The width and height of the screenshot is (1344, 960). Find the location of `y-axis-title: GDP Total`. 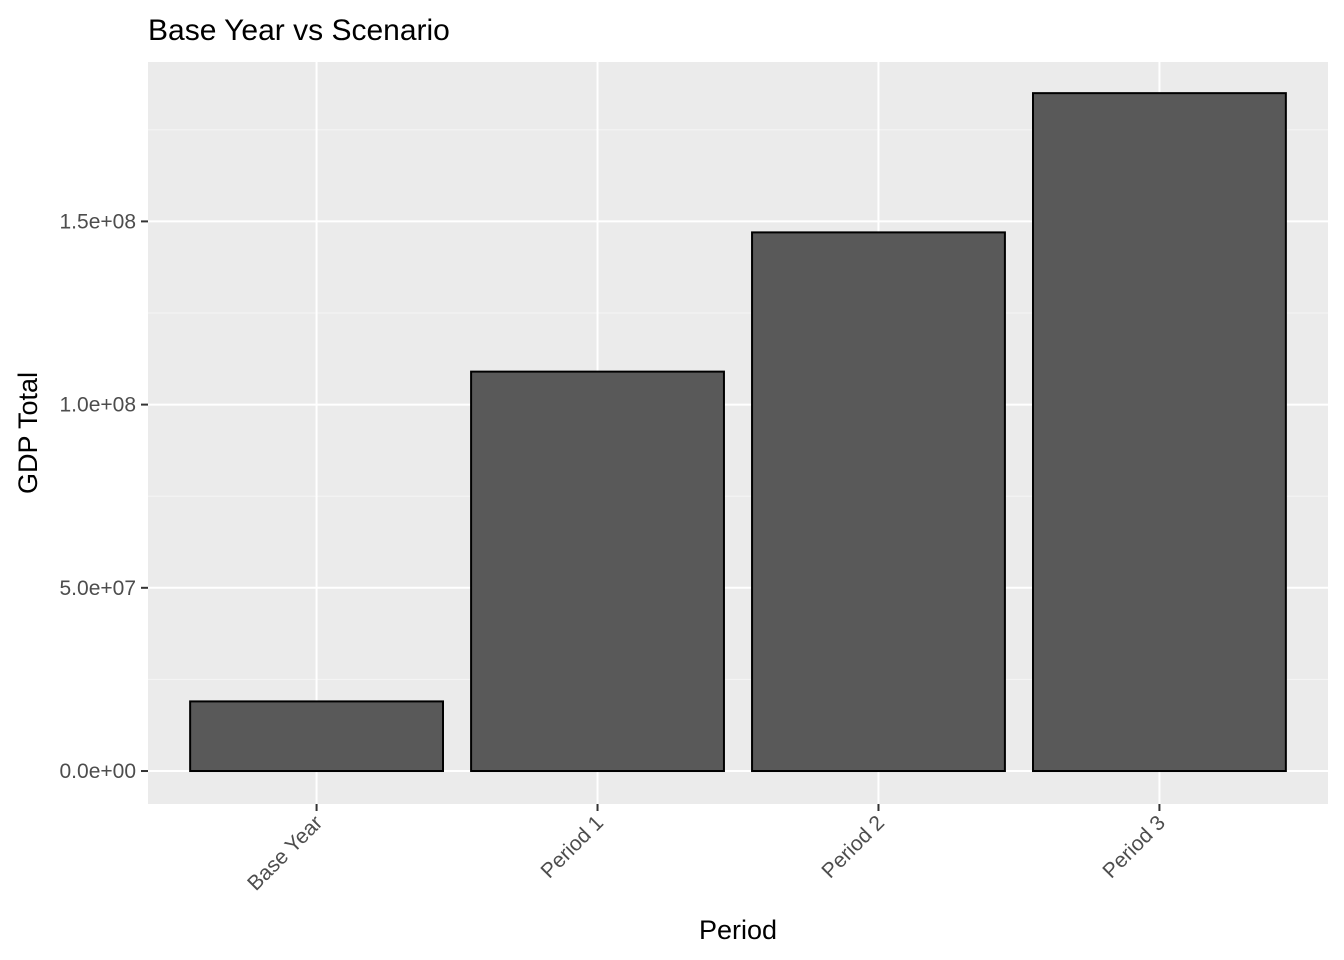

y-axis-title: GDP Total is located at coordinates (28, 433).